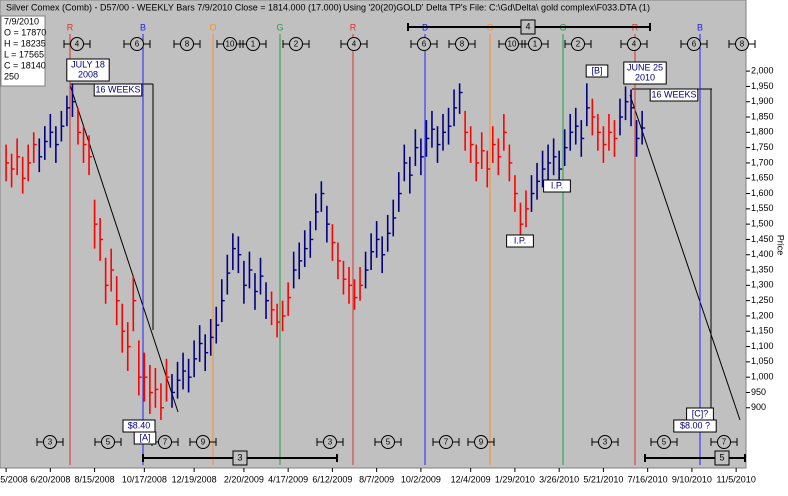 The width and height of the screenshot is (788, 496). I want to click on marker-label: 4, so click(634, 44).